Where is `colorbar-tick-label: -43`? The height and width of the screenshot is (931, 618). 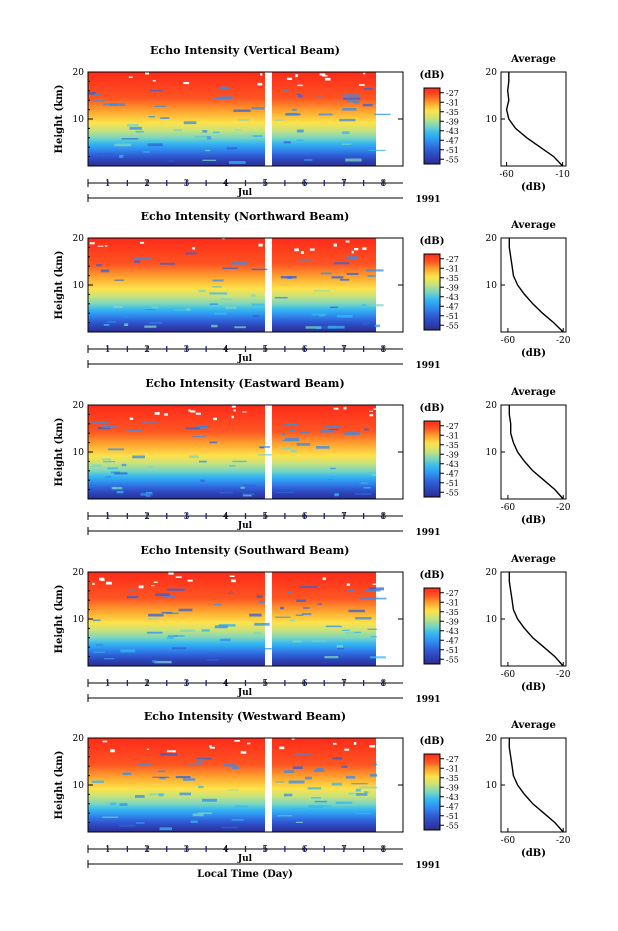
colorbar-tick-label: -43 is located at coordinates (452, 797).